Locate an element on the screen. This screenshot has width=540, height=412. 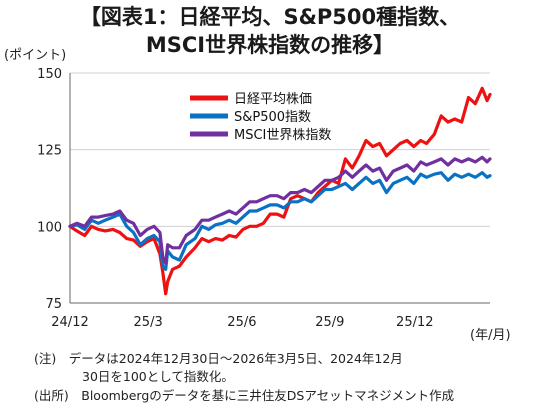
x-tick-label: 24/12 is located at coordinates (69, 322).